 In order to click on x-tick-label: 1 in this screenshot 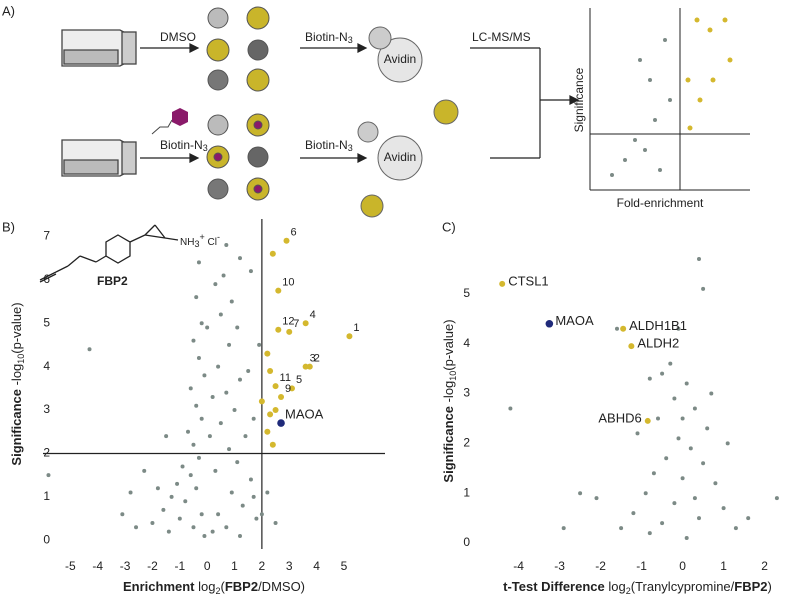, I will do `click(723, 566)`.